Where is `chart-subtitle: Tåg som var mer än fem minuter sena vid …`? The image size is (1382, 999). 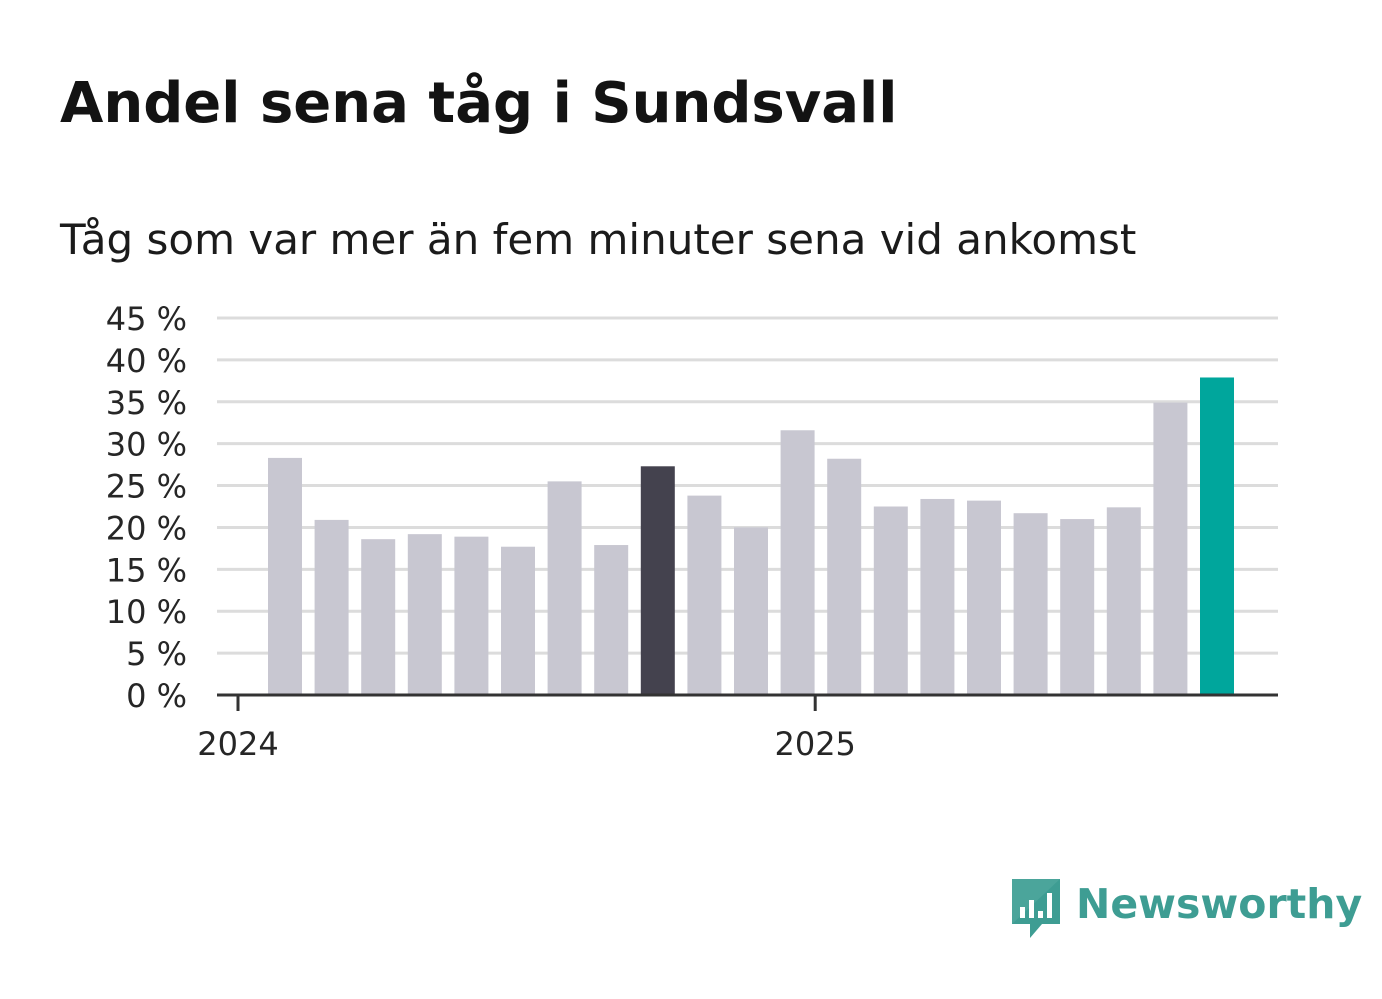
chart-subtitle: Tåg som var mer än fem minuter sena vid … is located at coordinates (598, 239).